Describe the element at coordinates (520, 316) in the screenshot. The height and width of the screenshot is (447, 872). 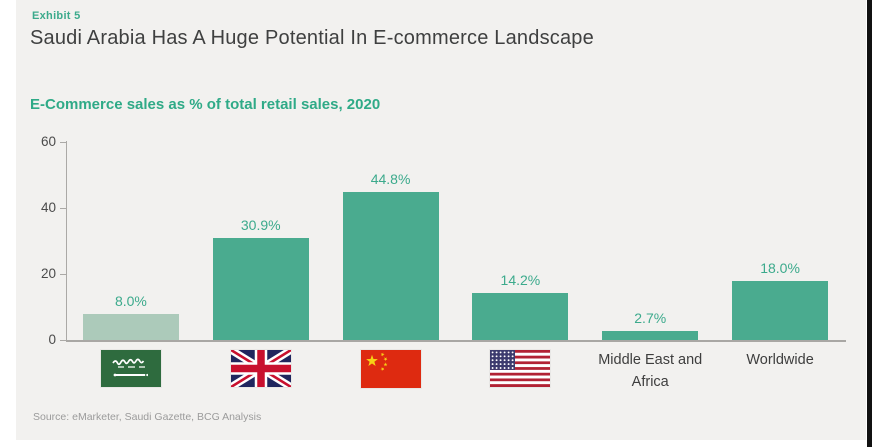
I see `bar-united-states` at that location.